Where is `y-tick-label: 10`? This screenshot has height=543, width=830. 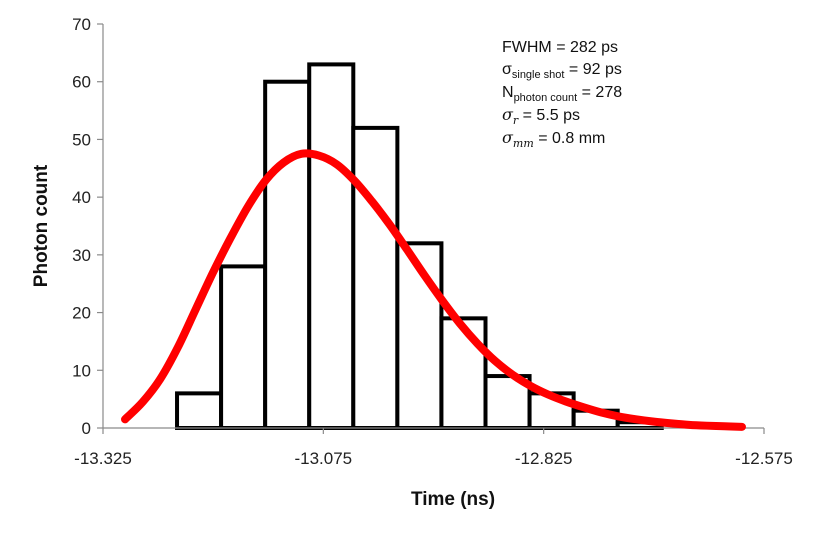
y-tick-label: 10 is located at coordinates (81, 370).